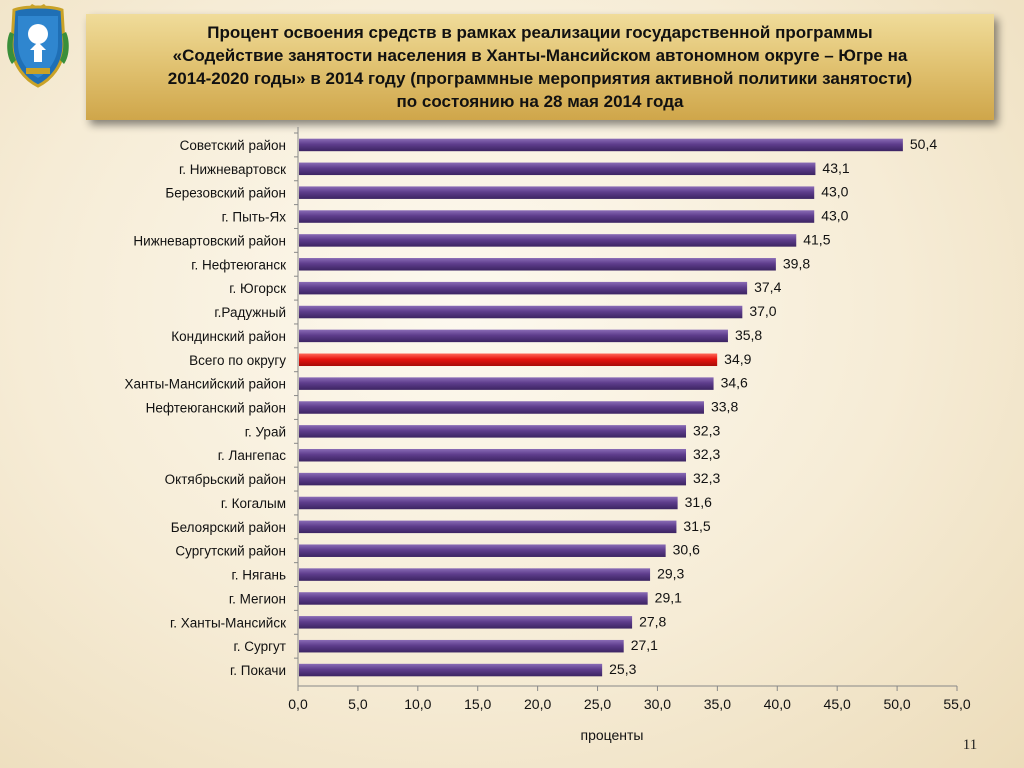  I want to click on category-label: г. Покачи, so click(258, 670).